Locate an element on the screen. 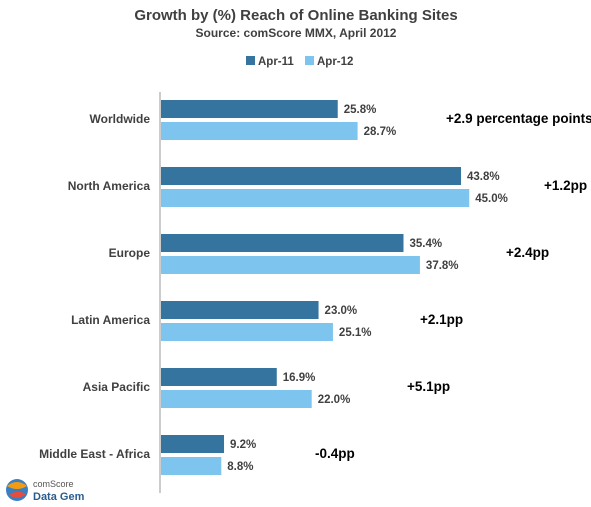  comscore-logo: comScore Data Gem is located at coordinates (45, 491).